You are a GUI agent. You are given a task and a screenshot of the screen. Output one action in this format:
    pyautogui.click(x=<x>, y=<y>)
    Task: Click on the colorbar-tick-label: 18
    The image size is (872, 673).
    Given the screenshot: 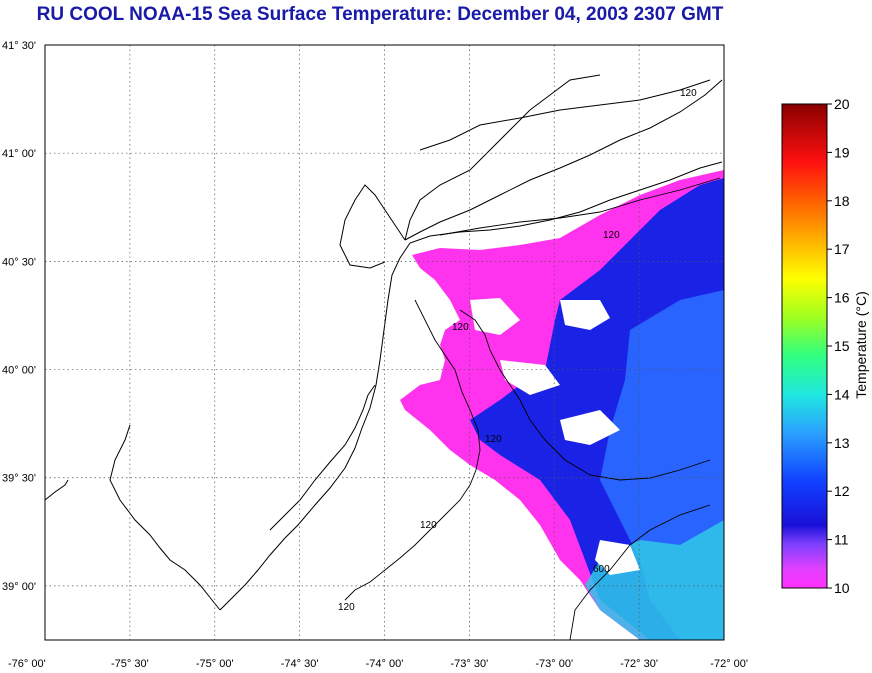 What is the action you would take?
    pyautogui.click(x=842, y=201)
    